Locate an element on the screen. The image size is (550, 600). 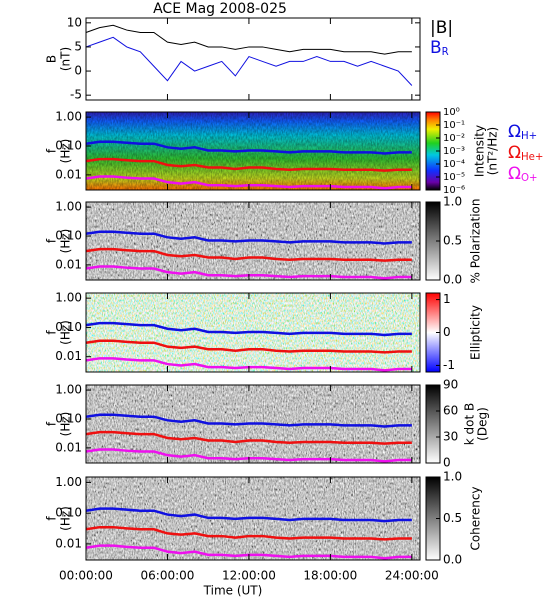
colorbar is located at coordinates (433, 424).